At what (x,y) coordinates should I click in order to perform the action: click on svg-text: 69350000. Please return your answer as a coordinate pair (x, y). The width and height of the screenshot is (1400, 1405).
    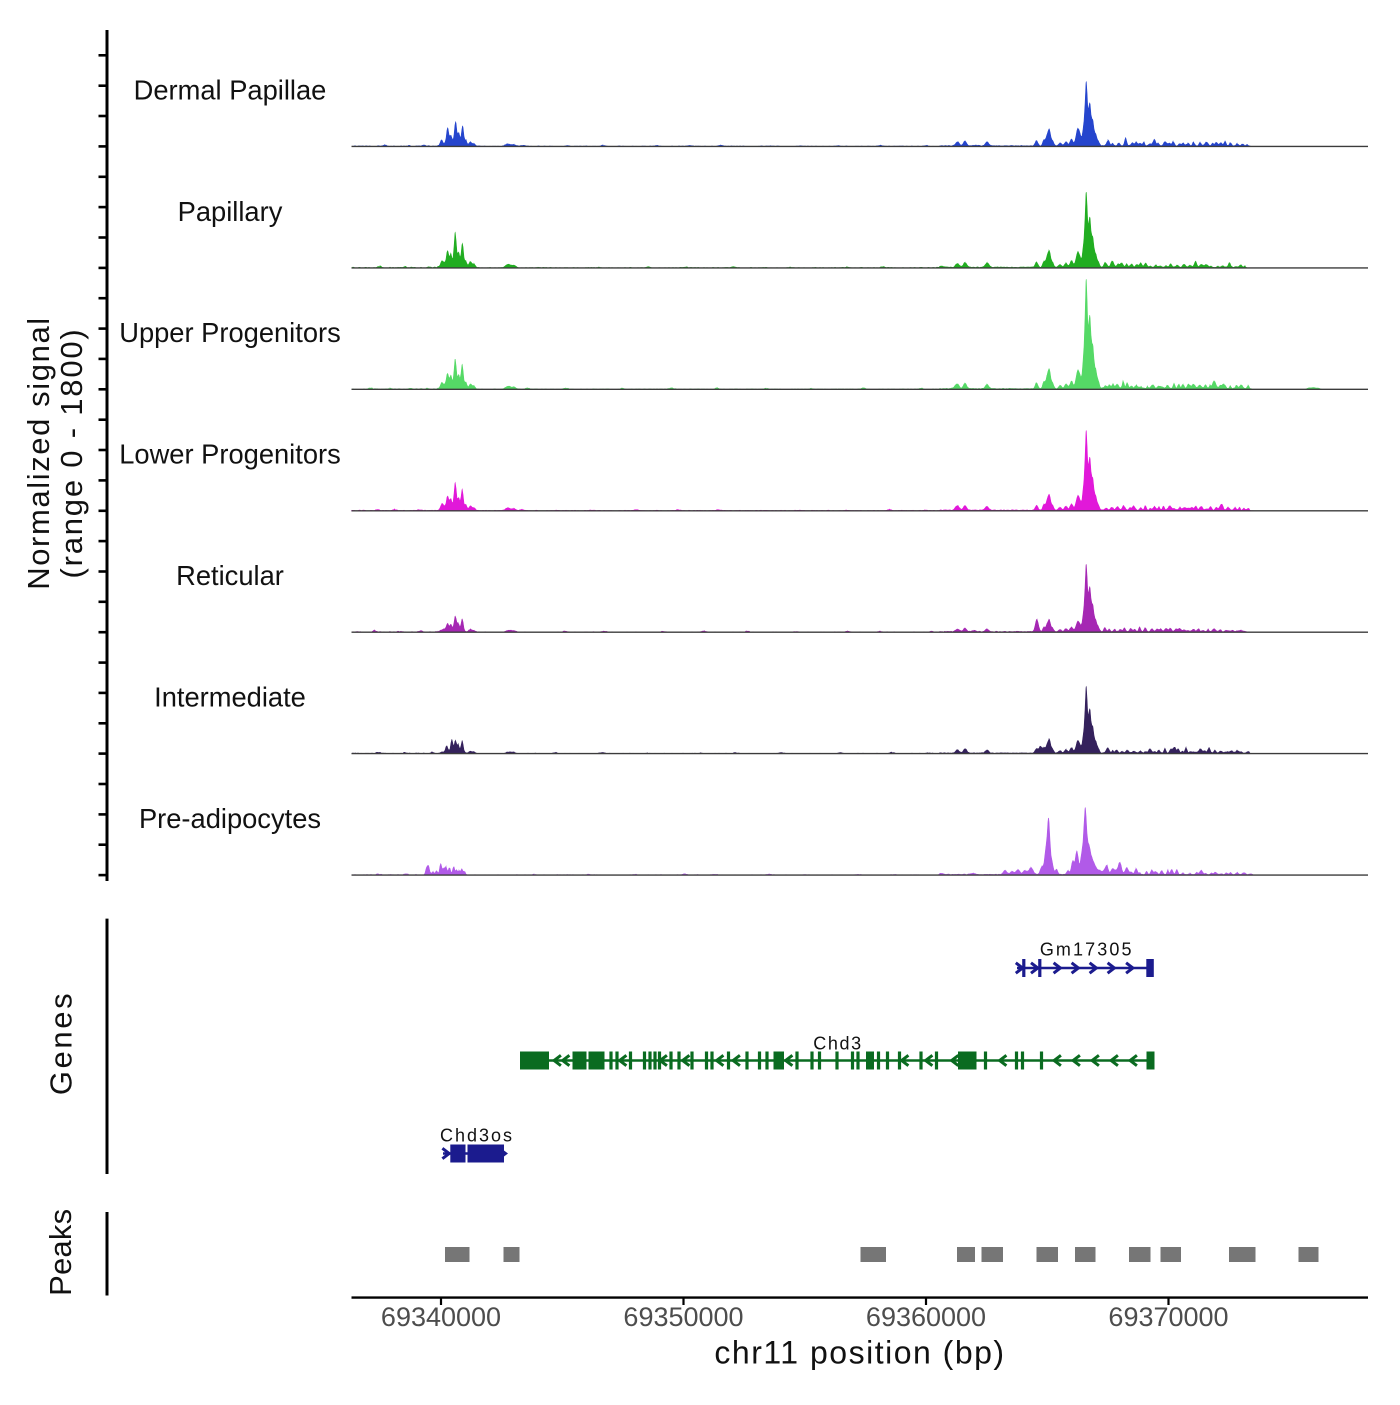
    Looking at the image, I should click on (683, 1317).